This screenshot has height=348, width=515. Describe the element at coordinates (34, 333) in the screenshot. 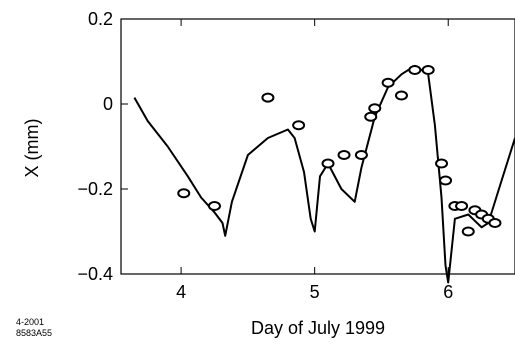

I see `stamp-line-2: 8583A55` at that location.